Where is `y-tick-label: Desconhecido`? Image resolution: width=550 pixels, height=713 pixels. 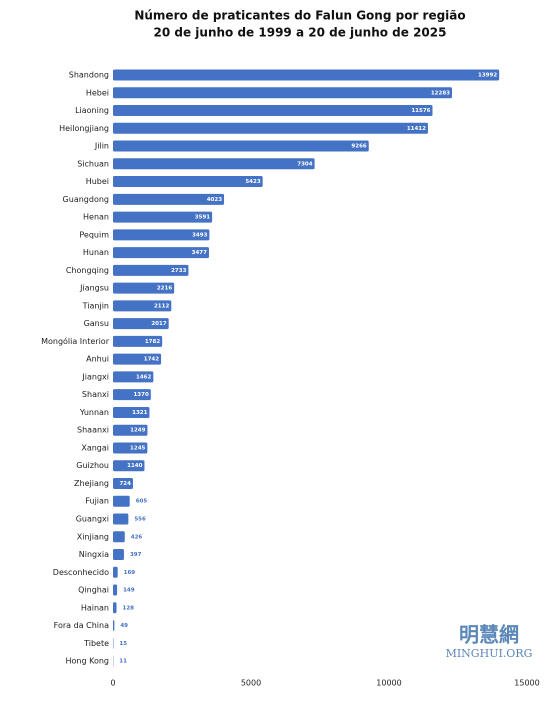
y-tick-label: Desconhecido is located at coordinates (81, 572).